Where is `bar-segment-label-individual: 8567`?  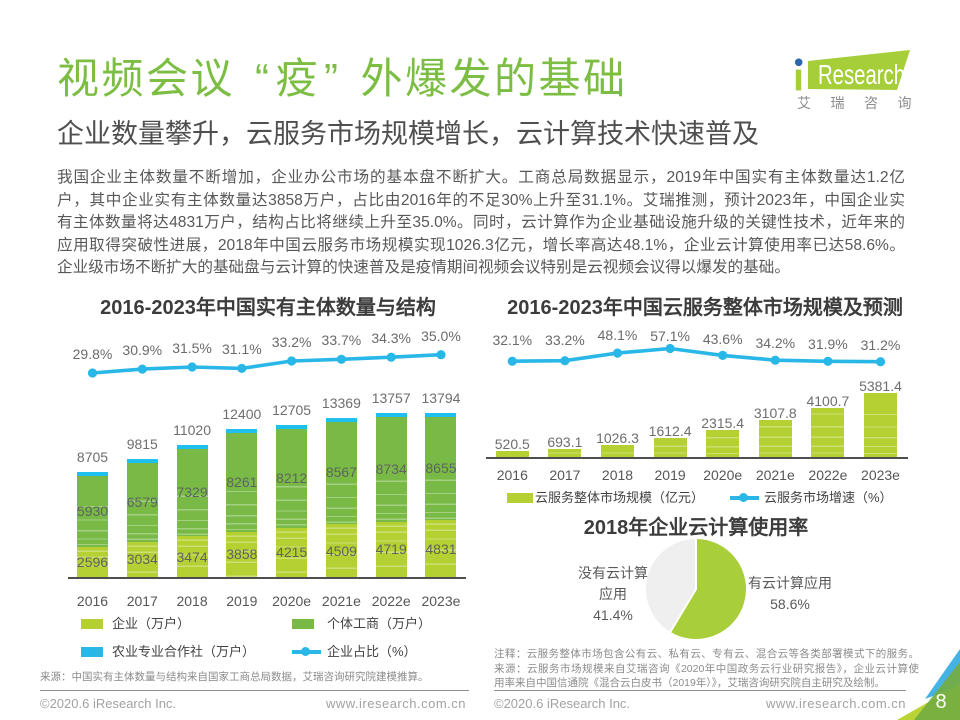 bar-segment-label-individual: 8567 is located at coordinates (341, 472).